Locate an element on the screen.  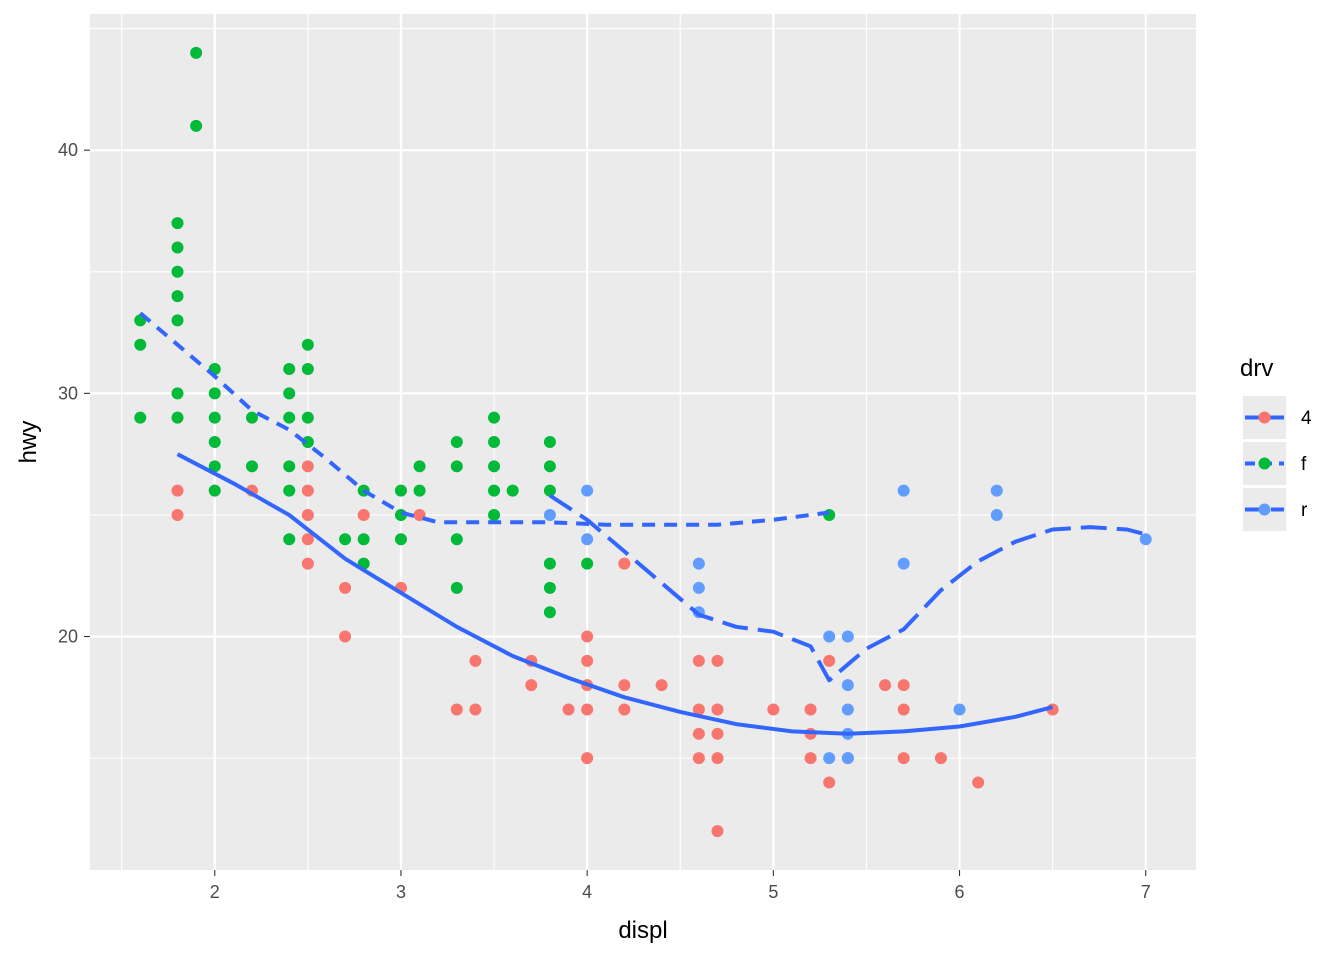
legend-title: drv is located at coordinates (1256, 368).